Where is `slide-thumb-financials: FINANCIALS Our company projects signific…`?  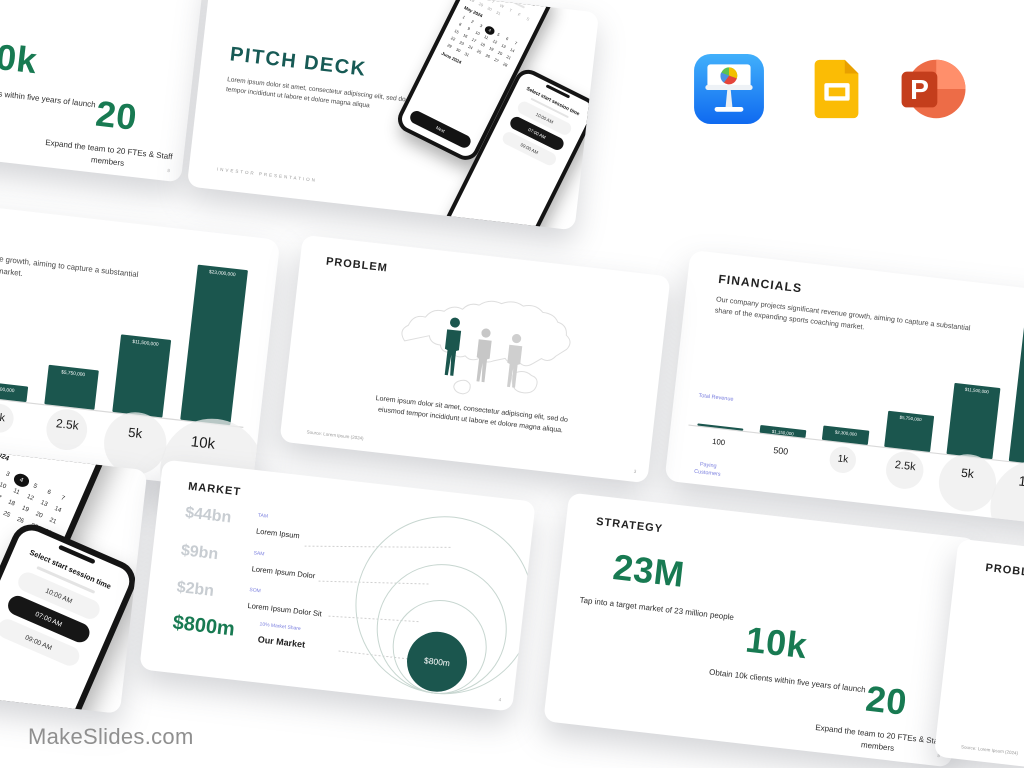 slide-thumb-financials: FINANCIALS Our company projects signific… is located at coordinates (844, 388).